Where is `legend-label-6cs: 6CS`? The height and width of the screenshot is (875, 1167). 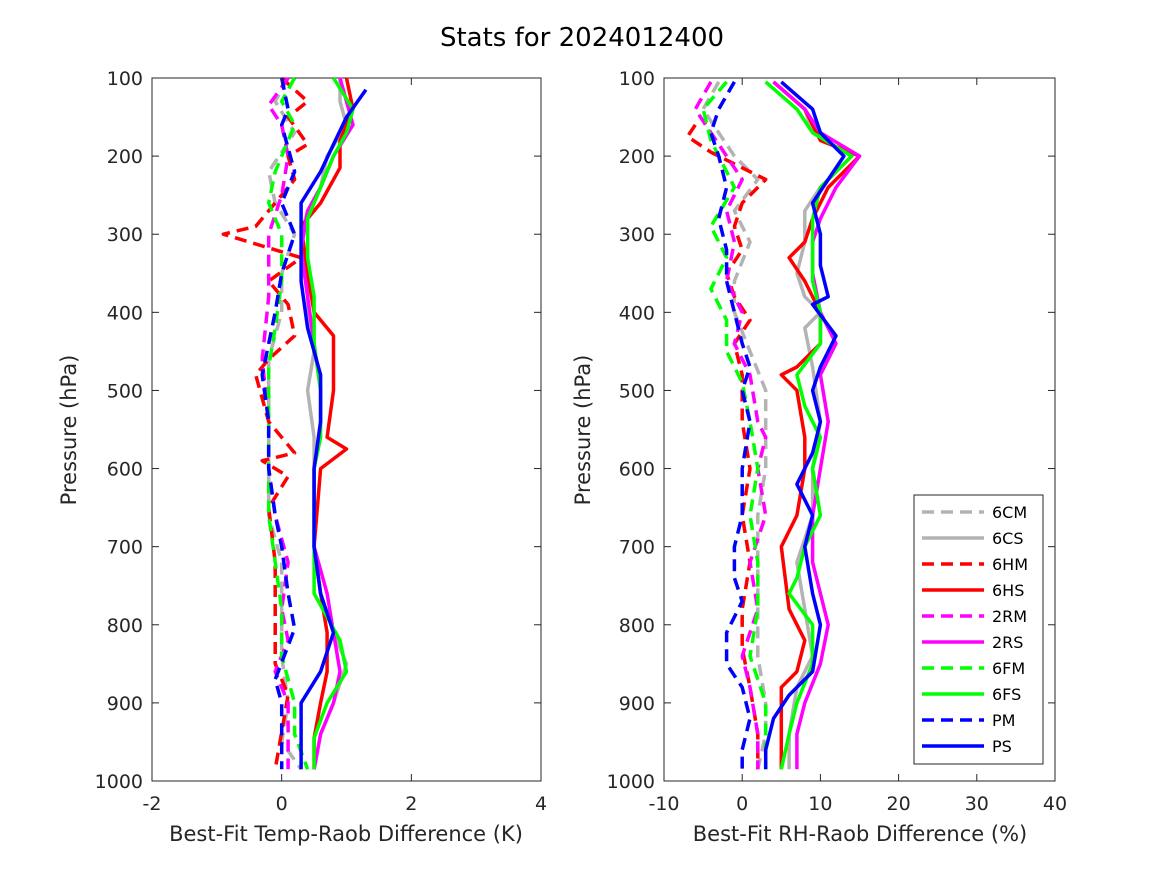 legend-label-6cs: 6CS is located at coordinates (1008, 538).